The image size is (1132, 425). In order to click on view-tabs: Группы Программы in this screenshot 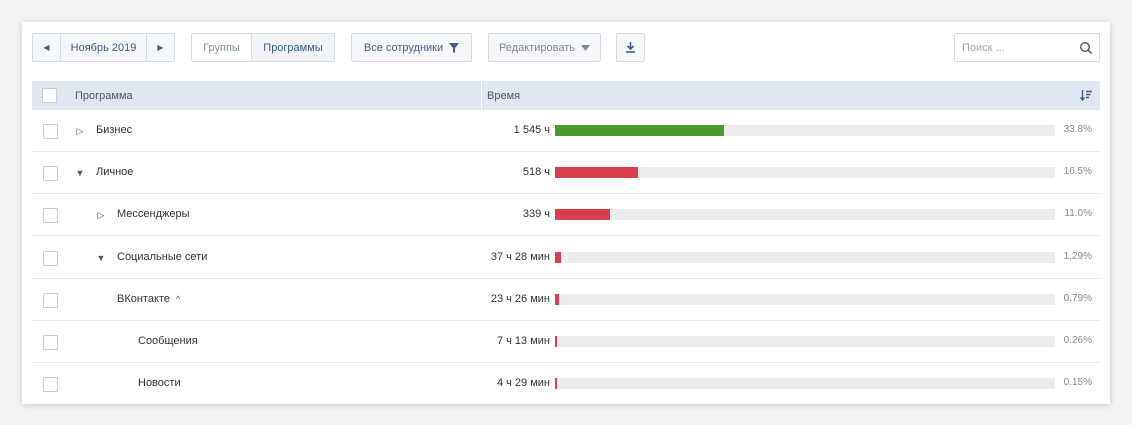, I will do `click(263, 47)`.